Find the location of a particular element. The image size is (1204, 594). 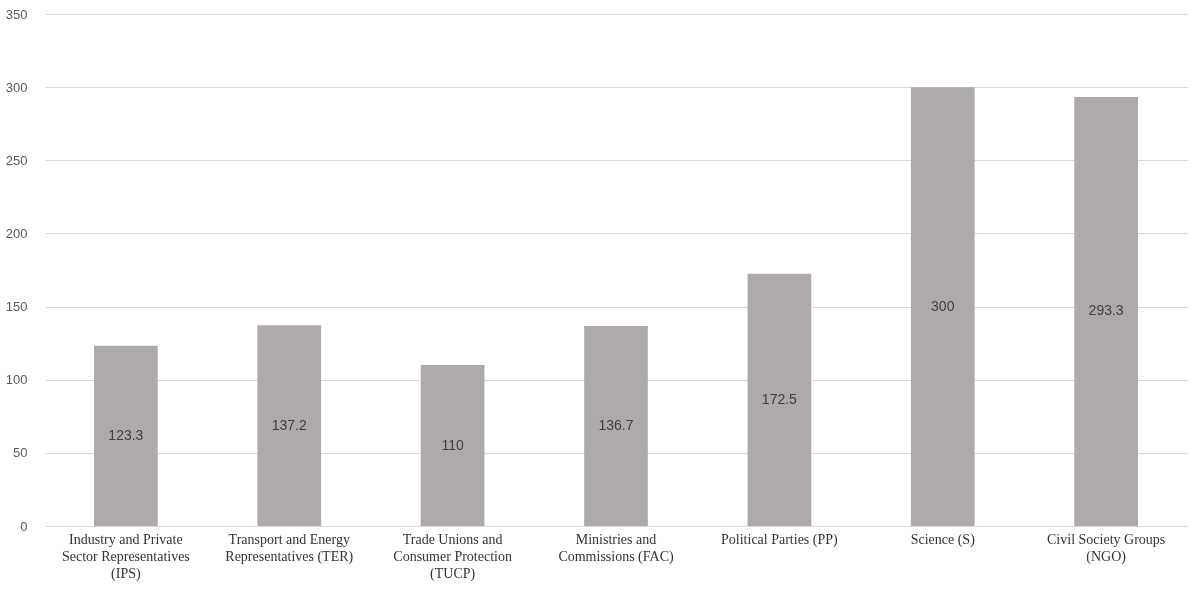

y-tick-label: 300 is located at coordinates (16, 87).